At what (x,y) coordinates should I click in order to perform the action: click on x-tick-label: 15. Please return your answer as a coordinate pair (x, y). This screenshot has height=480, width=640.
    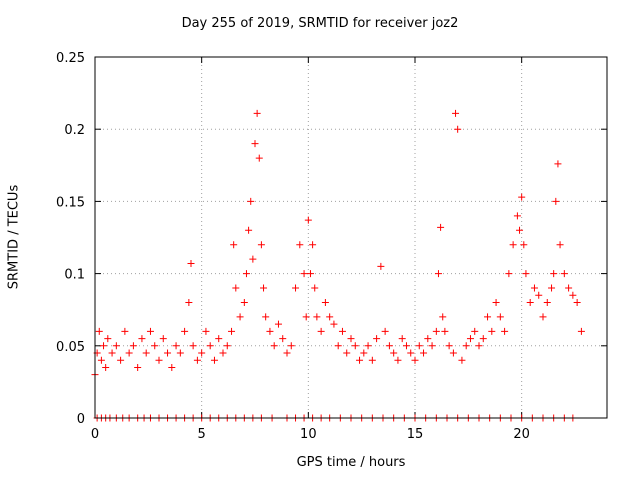
    Looking at the image, I should click on (415, 434).